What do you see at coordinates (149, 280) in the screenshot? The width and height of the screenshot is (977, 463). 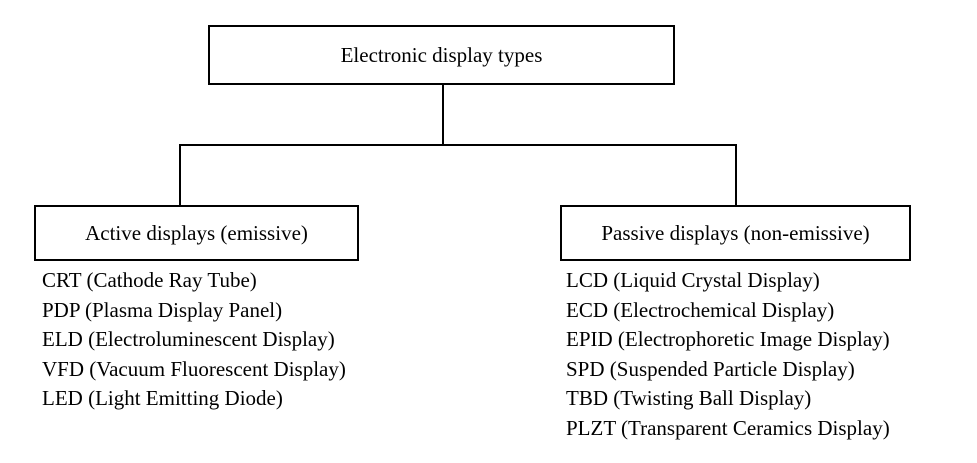 I see `list-item: CRT (Cathode Ray Tube)` at bounding box center [149, 280].